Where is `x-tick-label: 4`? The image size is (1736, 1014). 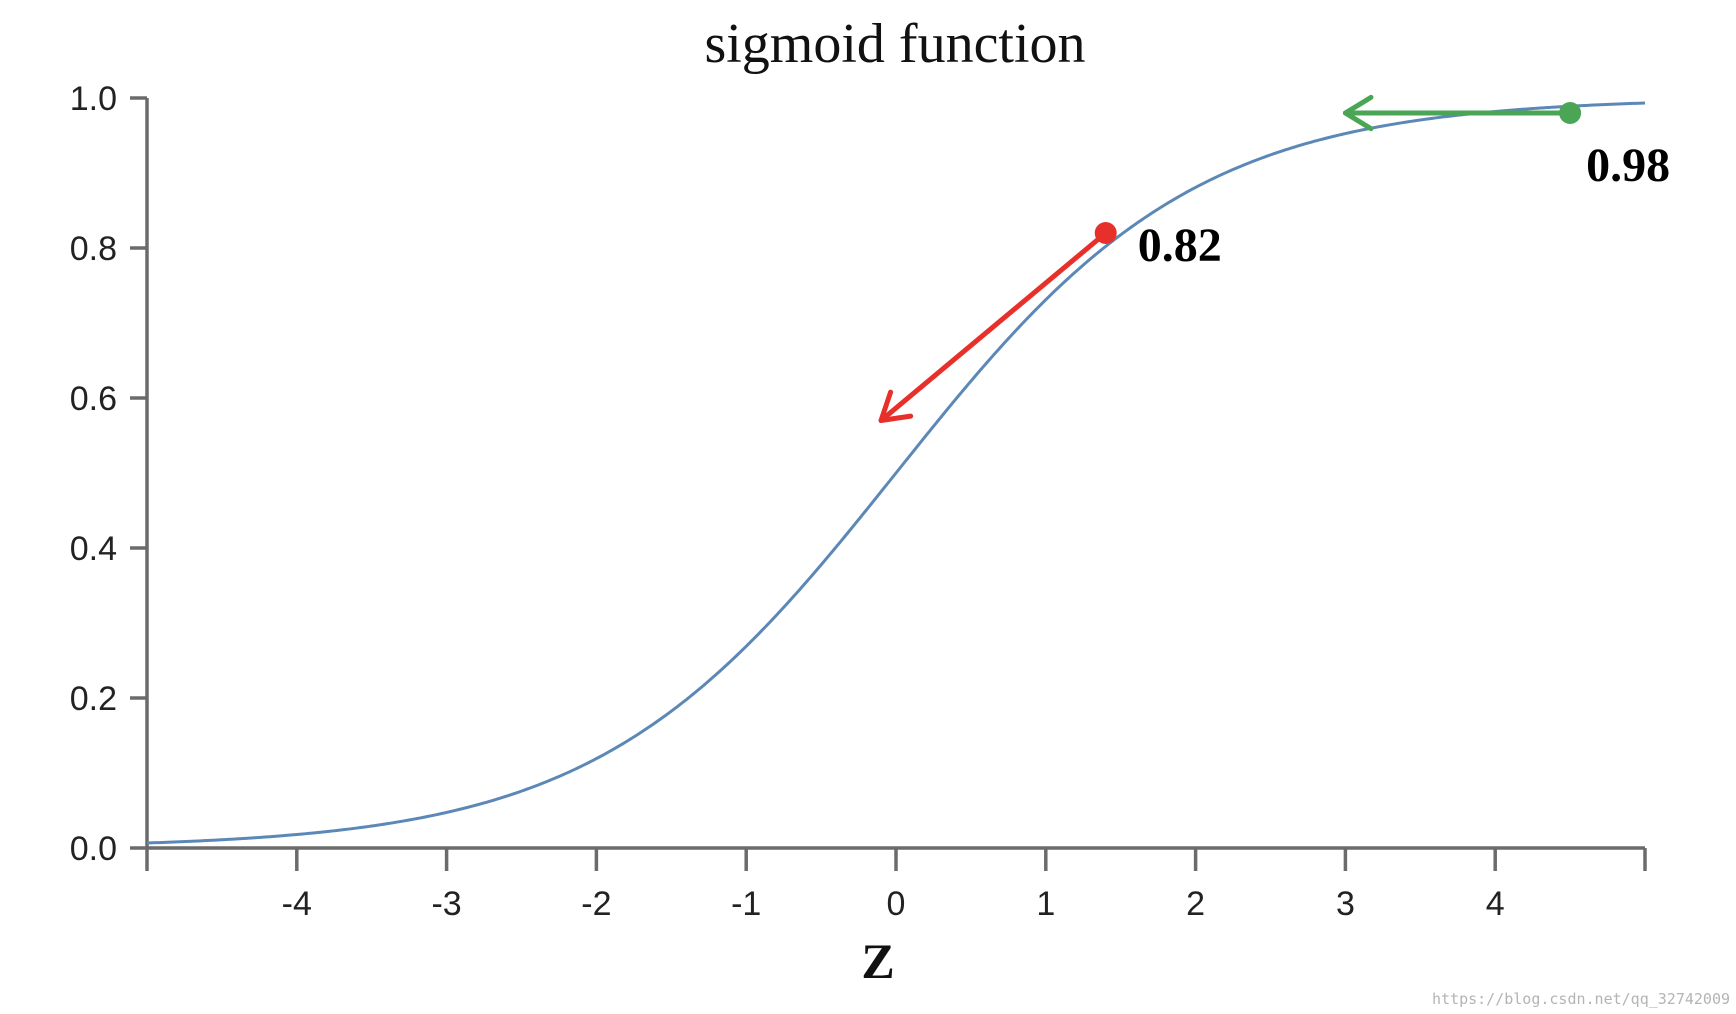 x-tick-label: 4 is located at coordinates (1495, 904).